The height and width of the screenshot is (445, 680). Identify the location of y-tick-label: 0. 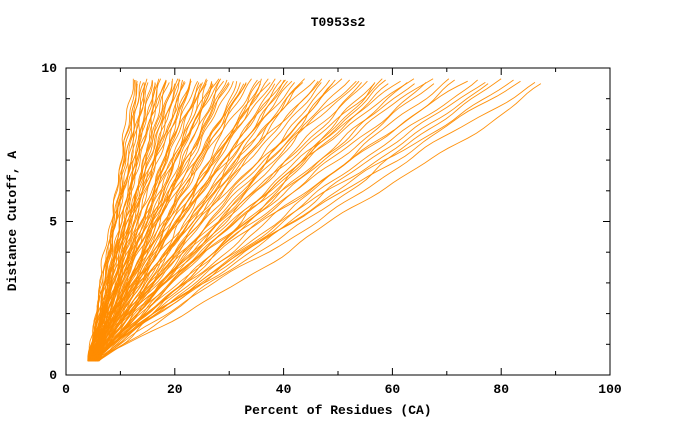
(53, 375).